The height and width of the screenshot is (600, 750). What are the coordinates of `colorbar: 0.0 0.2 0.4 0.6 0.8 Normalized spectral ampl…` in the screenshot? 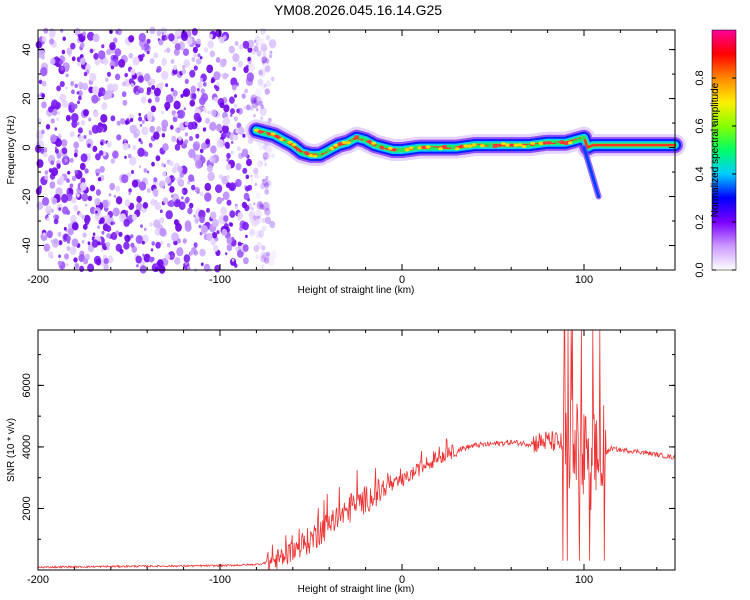 It's located at (715, 153).